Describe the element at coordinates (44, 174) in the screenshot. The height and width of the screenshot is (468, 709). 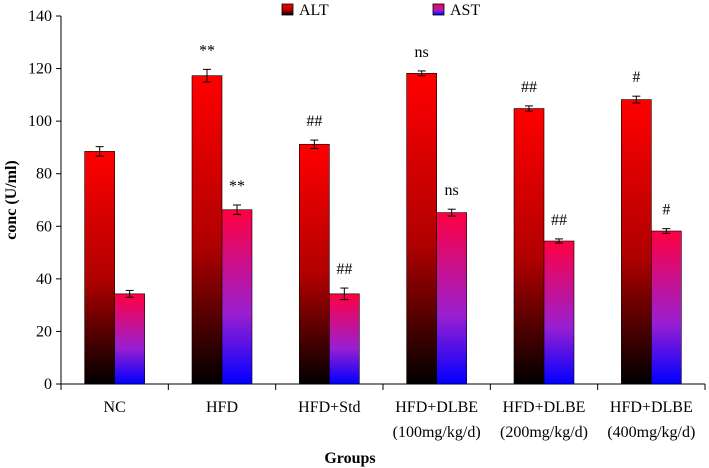
I see `y-tick-label: 80` at that location.